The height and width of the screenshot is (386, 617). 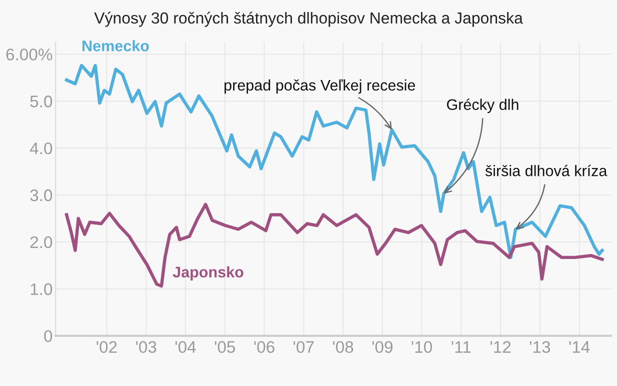 What do you see at coordinates (304, 347) in the screenshot?
I see `x-tick-label: '07` at bounding box center [304, 347].